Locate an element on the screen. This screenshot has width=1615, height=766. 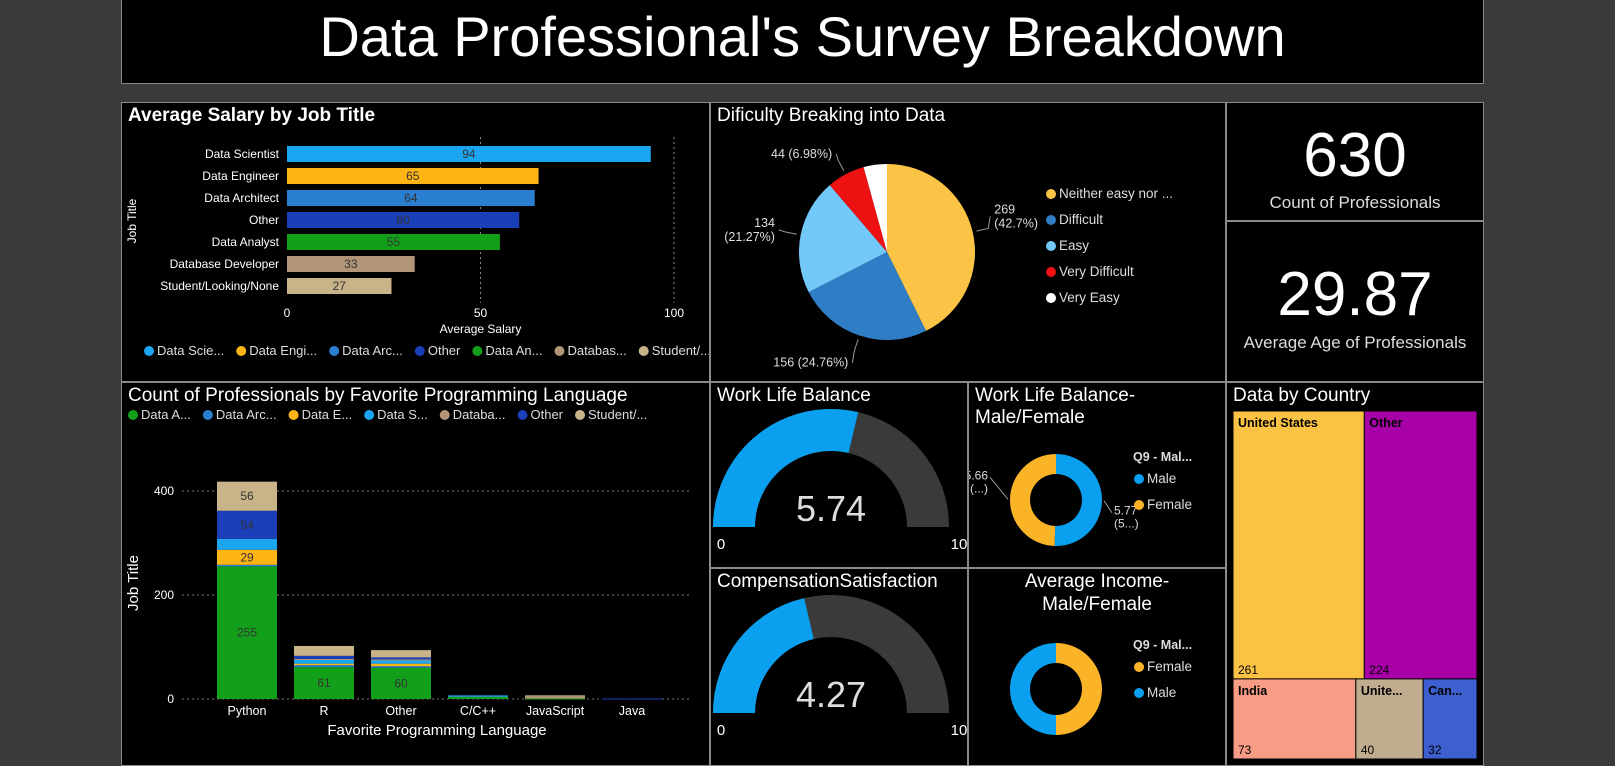
comp-gauge: 4.27 0 10 is located at coordinates (839, 667).